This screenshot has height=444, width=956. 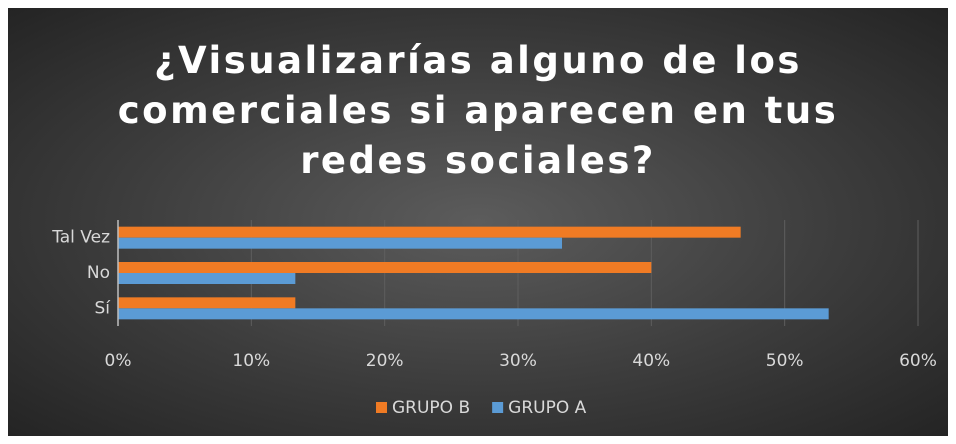 What do you see at coordinates (80, 238) in the screenshot?
I see `y-tick-label: Tal Vez` at bounding box center [80, 238].